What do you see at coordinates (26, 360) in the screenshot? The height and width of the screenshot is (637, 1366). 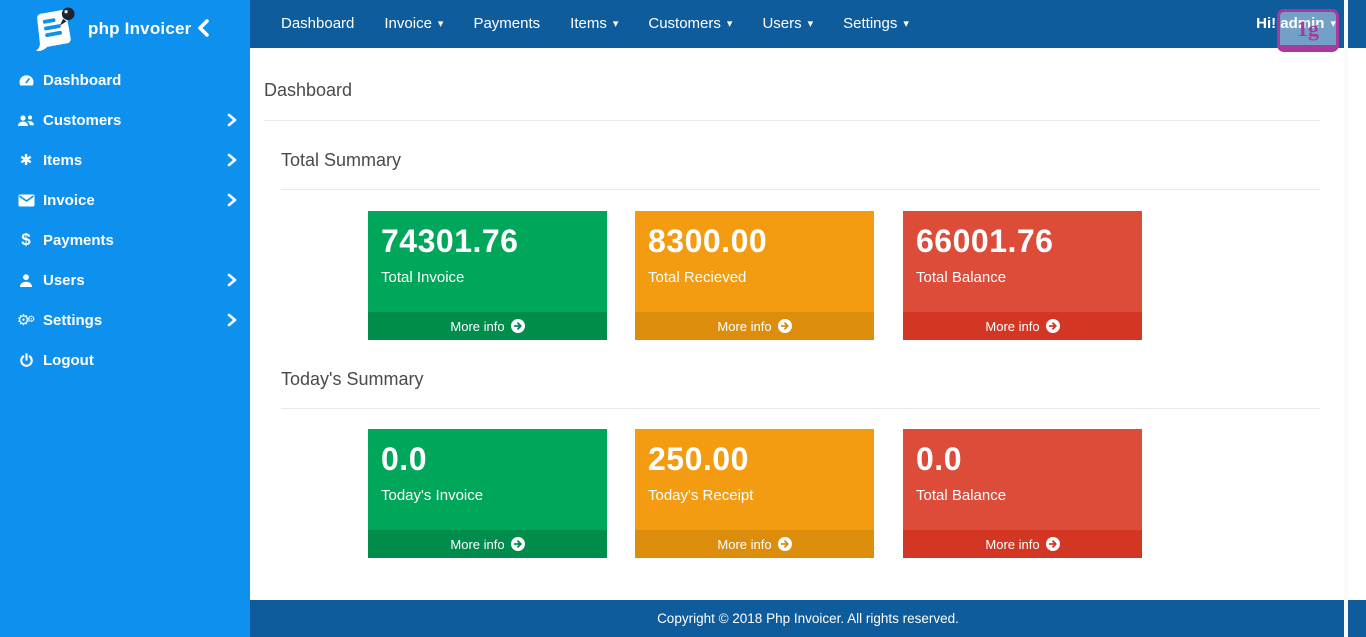 I see `power-icon` at bounding box center [26, 360].